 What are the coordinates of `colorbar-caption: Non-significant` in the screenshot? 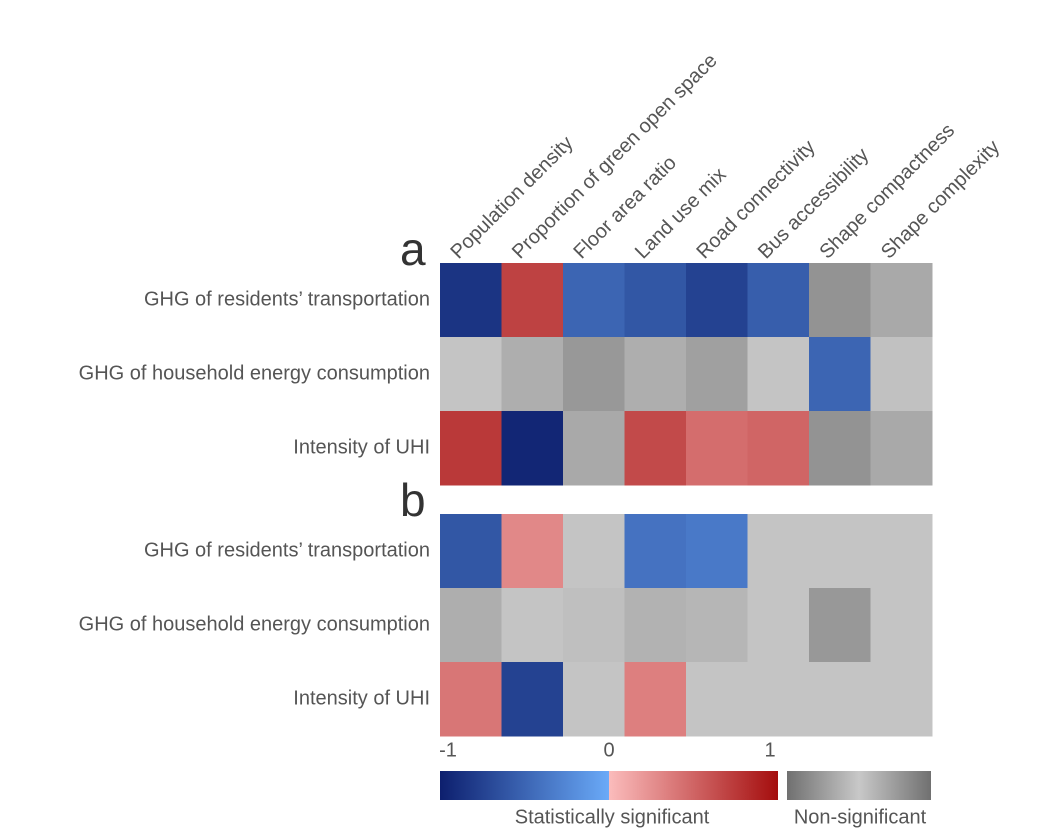 It's located at (860, 817).